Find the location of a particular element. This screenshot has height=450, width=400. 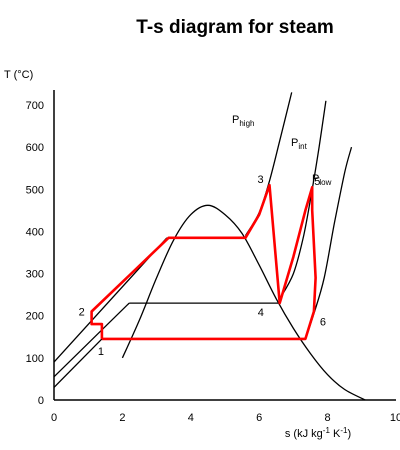

x-tick-label: 10 is located at coordinates (395, 418).